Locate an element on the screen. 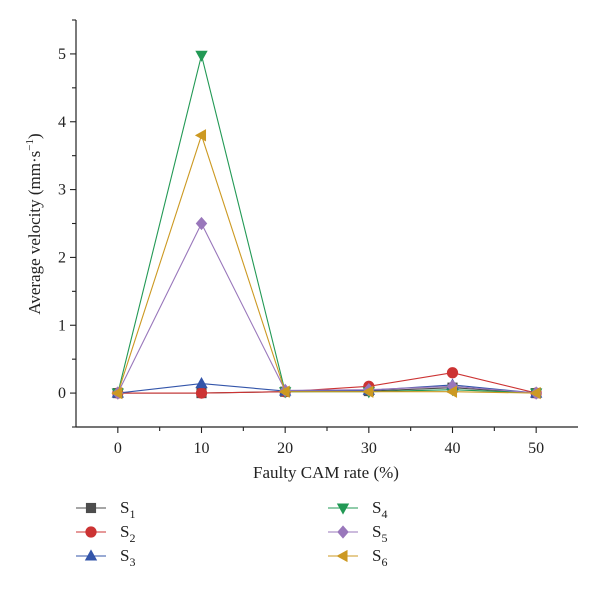  legend-label: S4 is located at coordinates (379, 509).